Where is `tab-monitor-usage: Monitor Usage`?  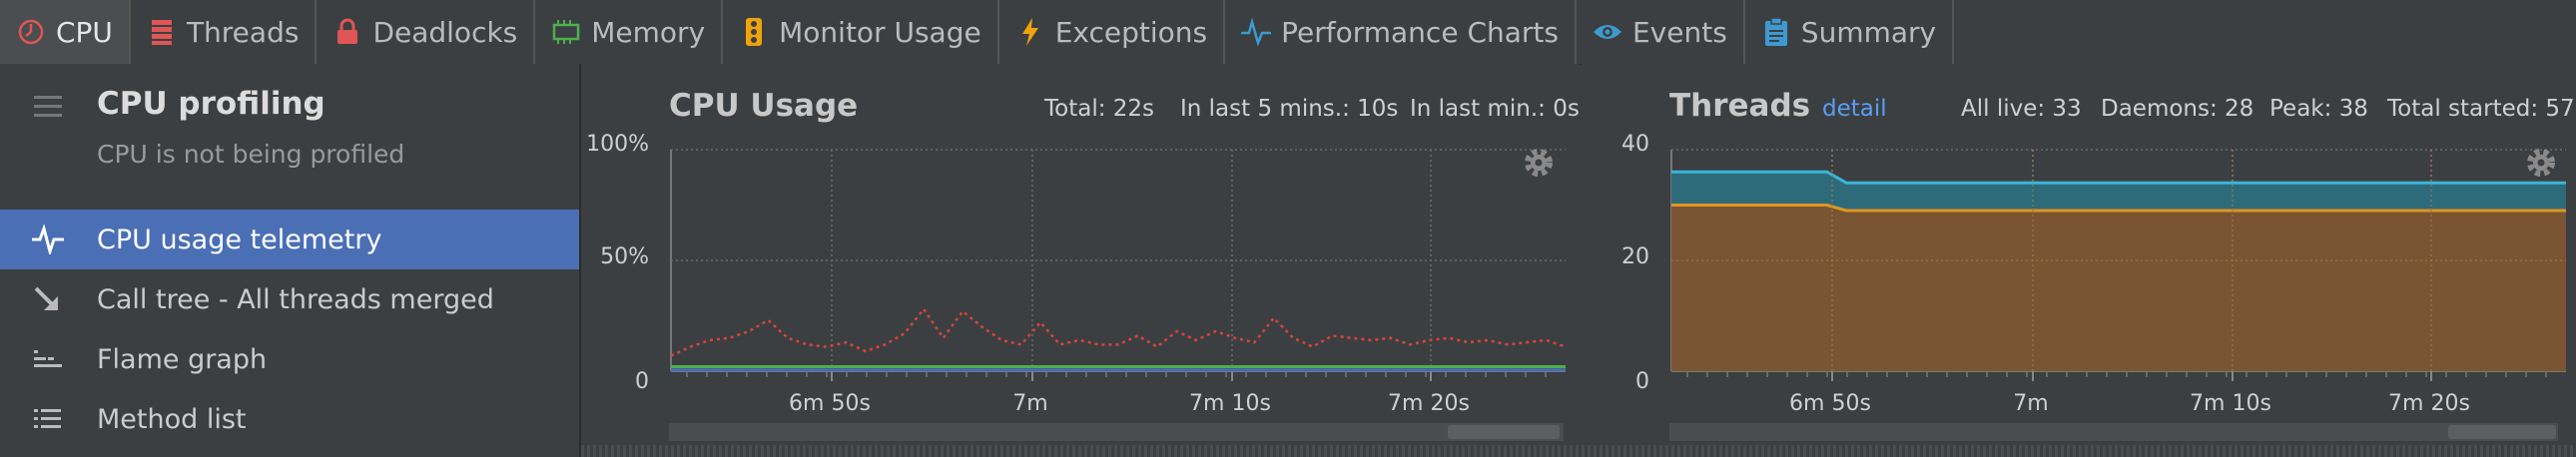 tab-monitor-usage: Monitor Usage is located at coordinates (861, 32).